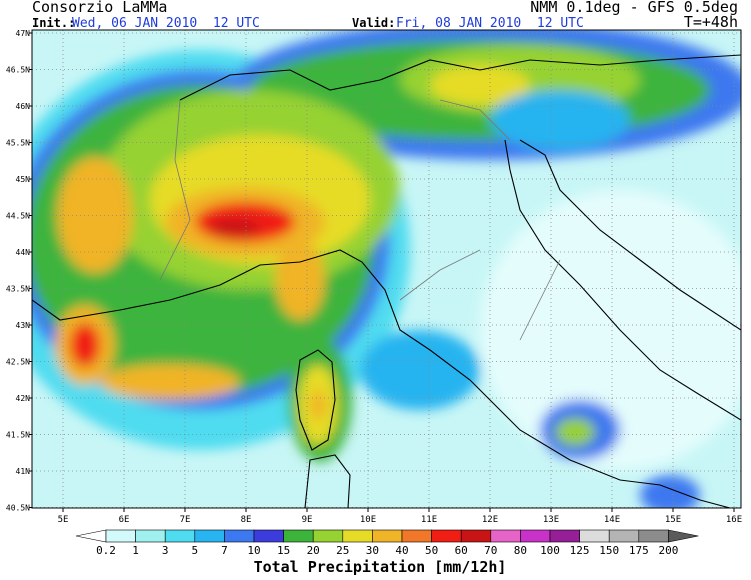  Describe the element at coordinates (612, 520) in the screenshot. I see `lon-label: 14E` at that location.